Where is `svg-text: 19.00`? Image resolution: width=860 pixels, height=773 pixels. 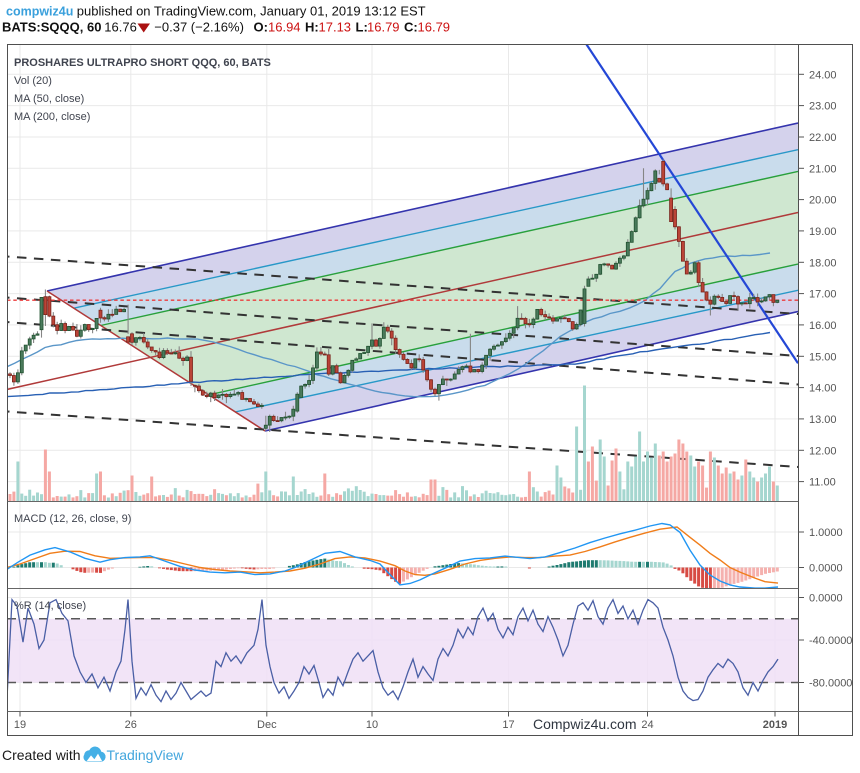 svg-text: 19.00 is located at coordinates (823, 232).